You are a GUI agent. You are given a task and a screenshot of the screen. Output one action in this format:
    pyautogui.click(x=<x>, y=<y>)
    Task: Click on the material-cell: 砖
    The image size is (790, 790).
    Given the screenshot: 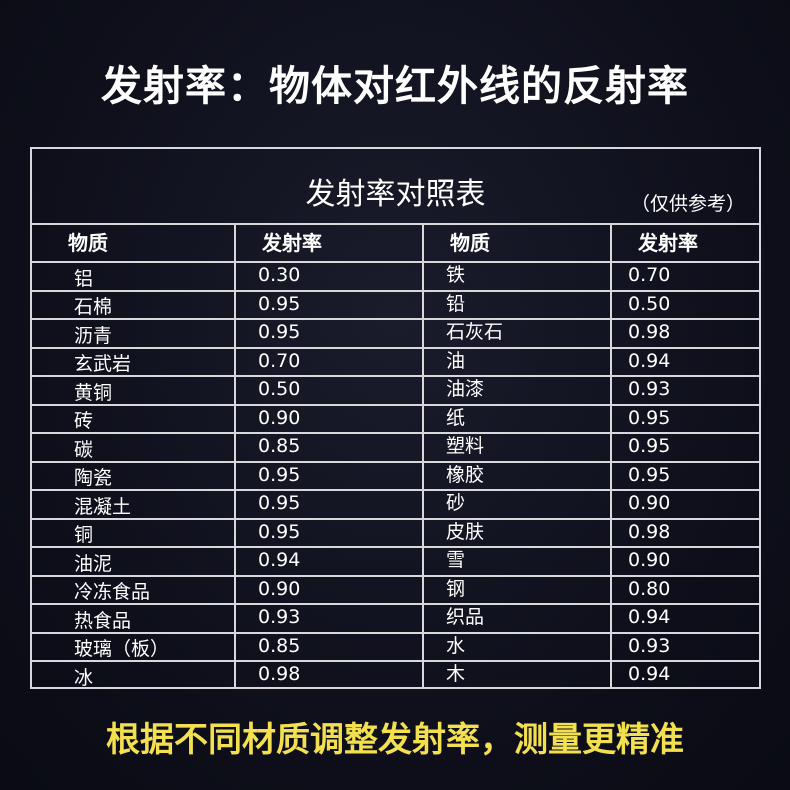 What is the action you would take?
    pyautogui.click(x=134, y=418)
    